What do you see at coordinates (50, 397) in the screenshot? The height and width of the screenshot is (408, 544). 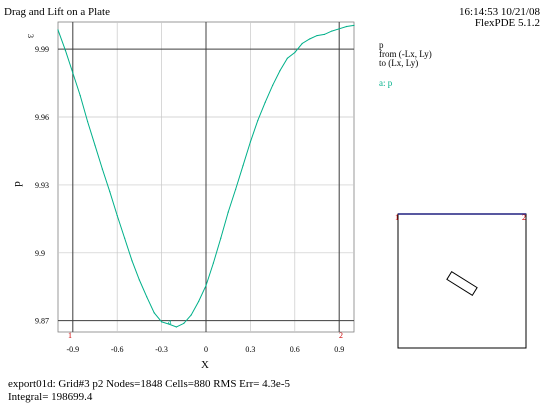 I see `integral-line: Integral= 198699.4` at bounding box center [50, 397].